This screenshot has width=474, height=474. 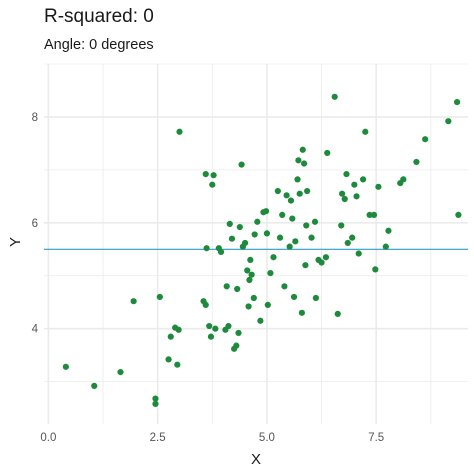 I want to click on y-axis-ticks: 4 6 8, so click(x=35, y=224).